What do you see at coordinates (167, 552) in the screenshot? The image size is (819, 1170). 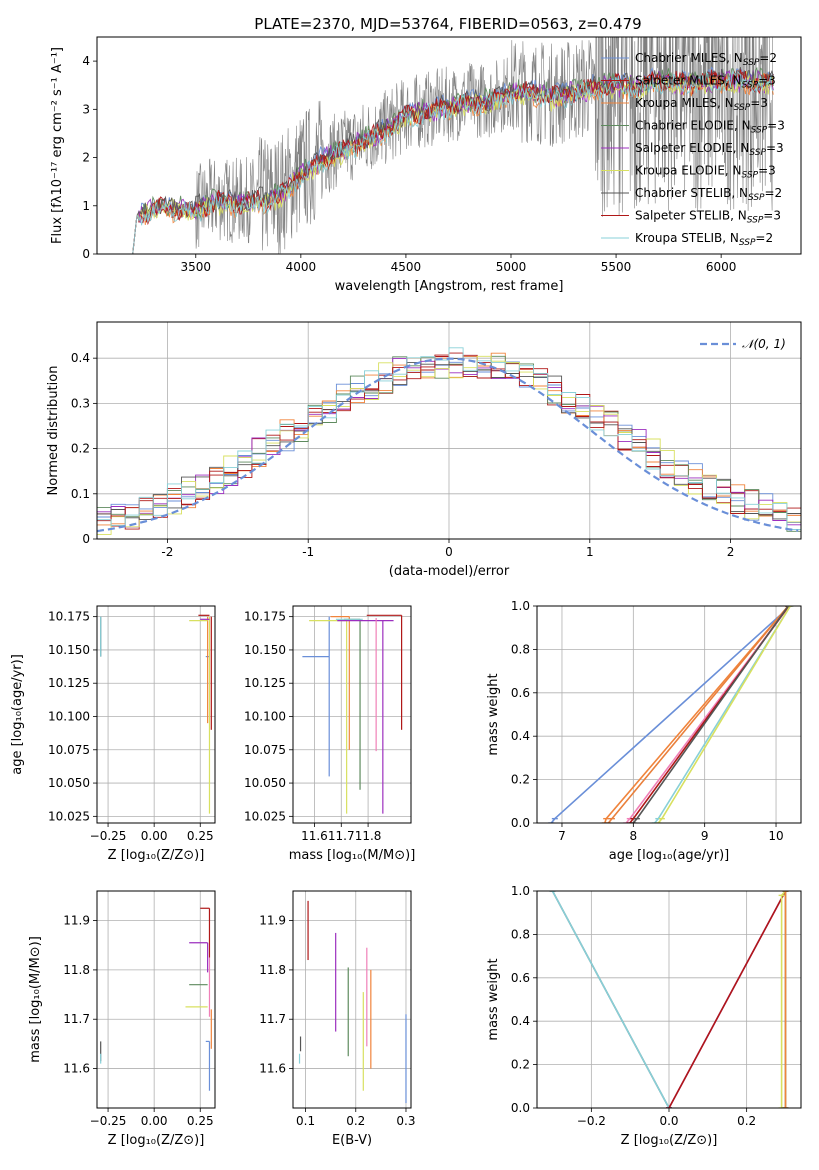 I see `x-tick-label: -2` at bounding box center [167, 552].